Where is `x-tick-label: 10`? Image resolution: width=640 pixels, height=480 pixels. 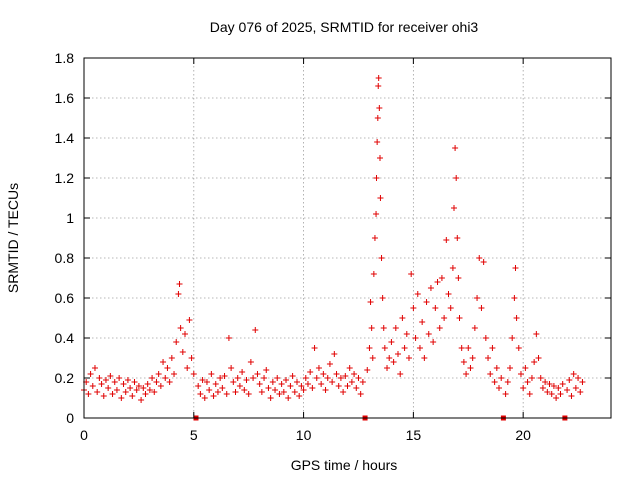 x-tick-label: 10 is located at coordinates (304, 435).